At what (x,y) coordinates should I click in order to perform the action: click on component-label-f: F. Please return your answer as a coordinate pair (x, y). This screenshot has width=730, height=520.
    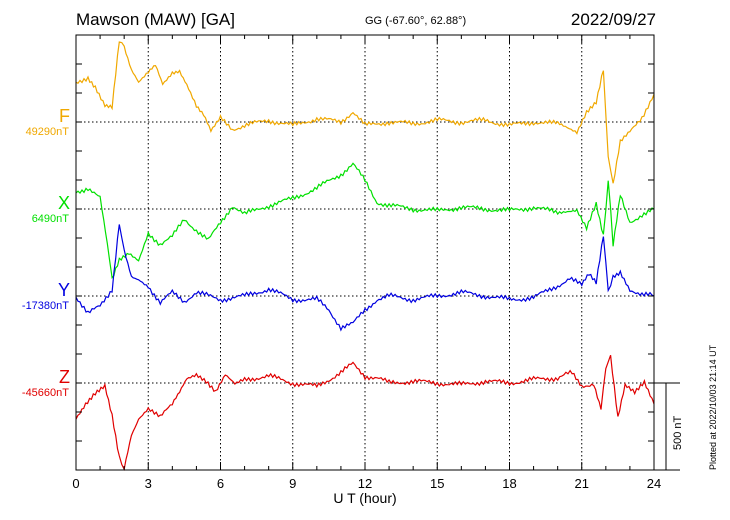
    Looking at the image, I should click on (64, 116).